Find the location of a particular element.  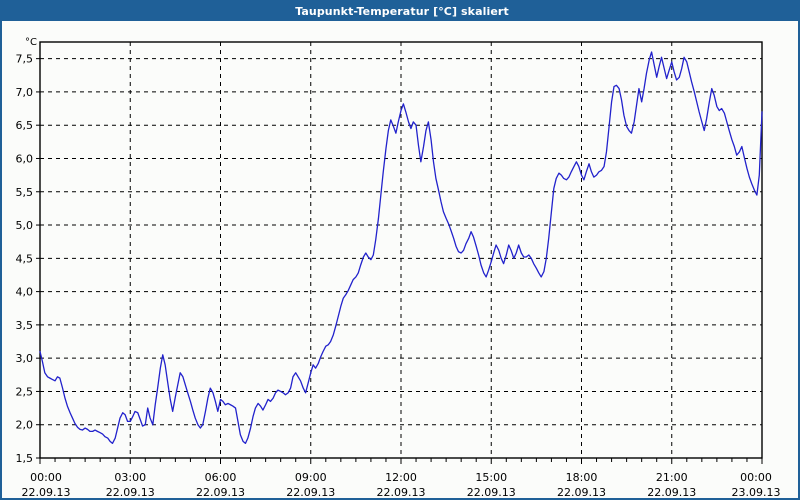

y-tick-label: 6,5 is located at coordinates (25, 125).